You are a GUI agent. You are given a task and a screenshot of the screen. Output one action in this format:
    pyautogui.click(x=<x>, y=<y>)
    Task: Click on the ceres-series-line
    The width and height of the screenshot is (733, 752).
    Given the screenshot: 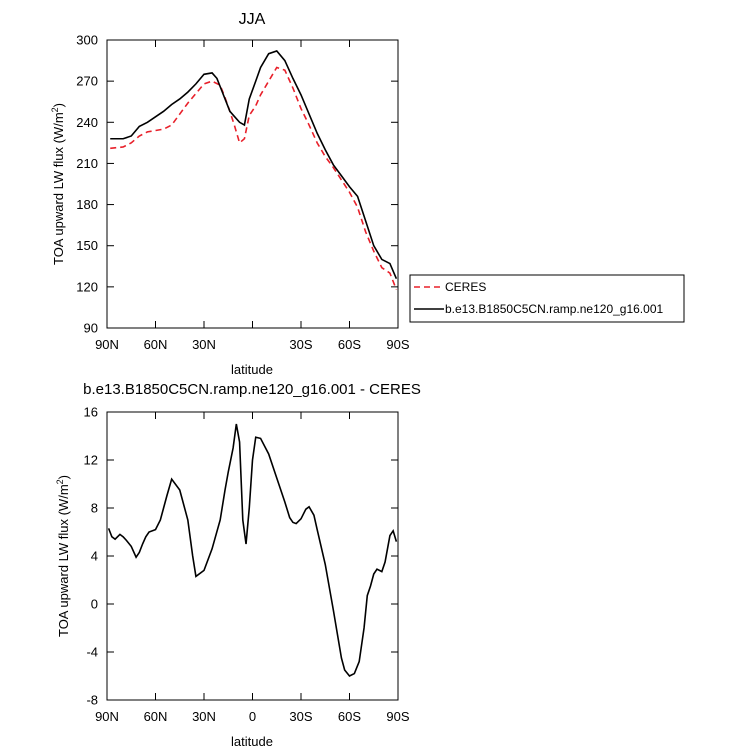 What is the action you would take?
    pyautogui.click(x=254, y=178)
    